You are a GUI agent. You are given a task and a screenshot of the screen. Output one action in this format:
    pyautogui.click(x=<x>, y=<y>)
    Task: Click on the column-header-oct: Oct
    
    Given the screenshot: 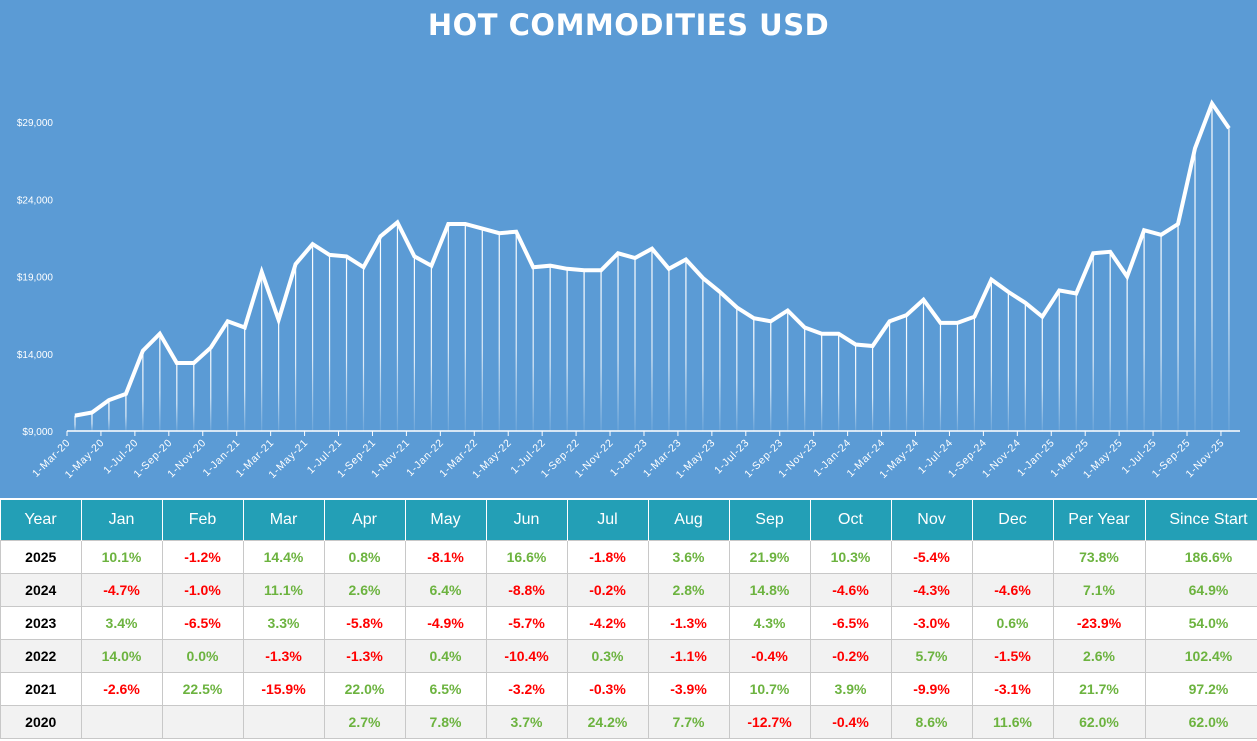 What is the action you would take?
    pyautogui.click(x=851, y=520)
    